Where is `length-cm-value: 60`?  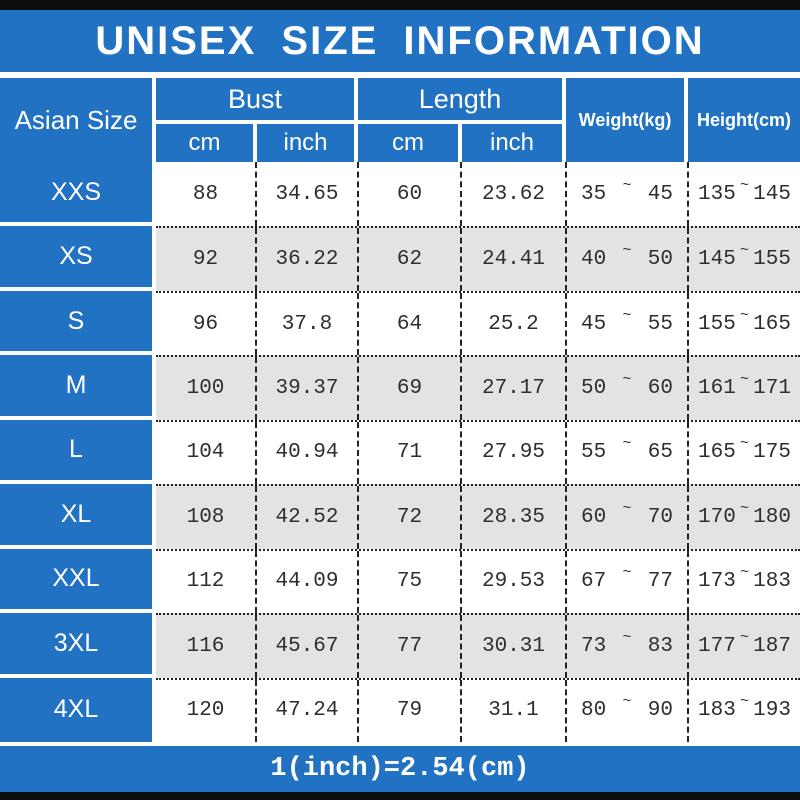 length-cm-value: 60 is located at coordinates (408, 194).